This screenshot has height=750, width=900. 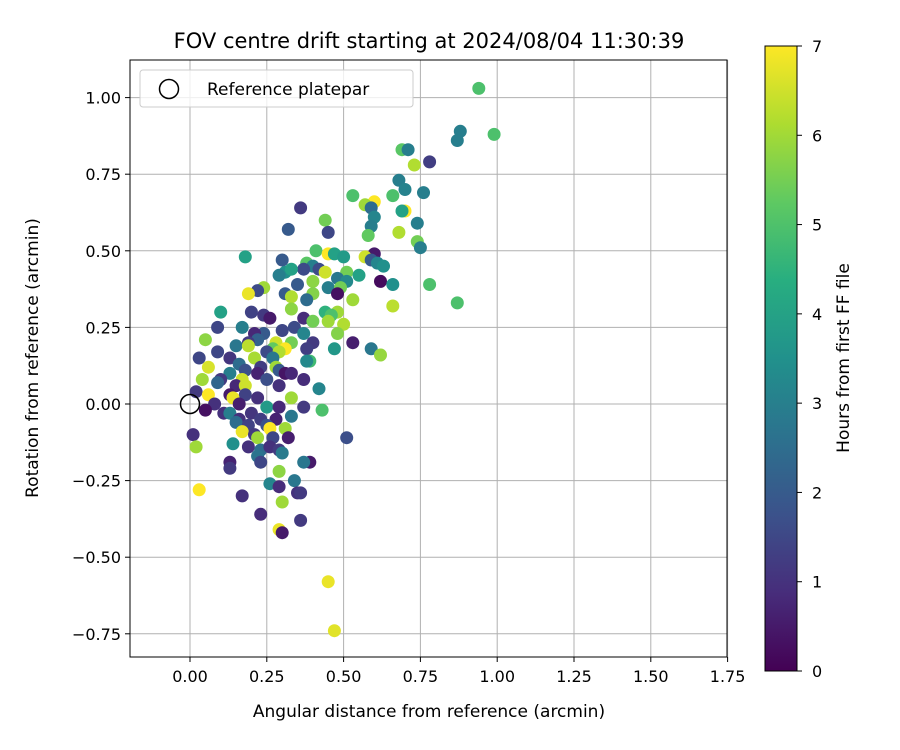 What do you see at coordinates (103, 327) in the screenshot?
I see `y-tick-label: 0.25` at bounding box center [103, 327].